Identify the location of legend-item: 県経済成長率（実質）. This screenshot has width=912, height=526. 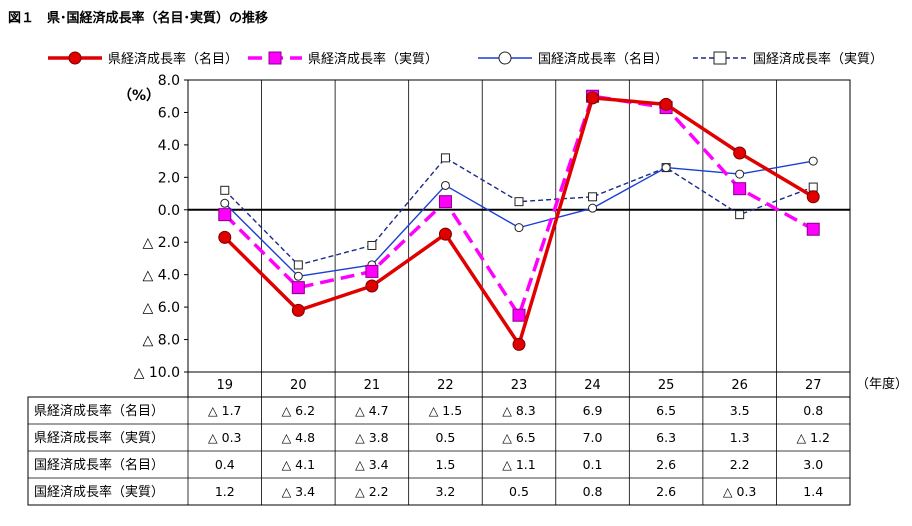
(343, 59).